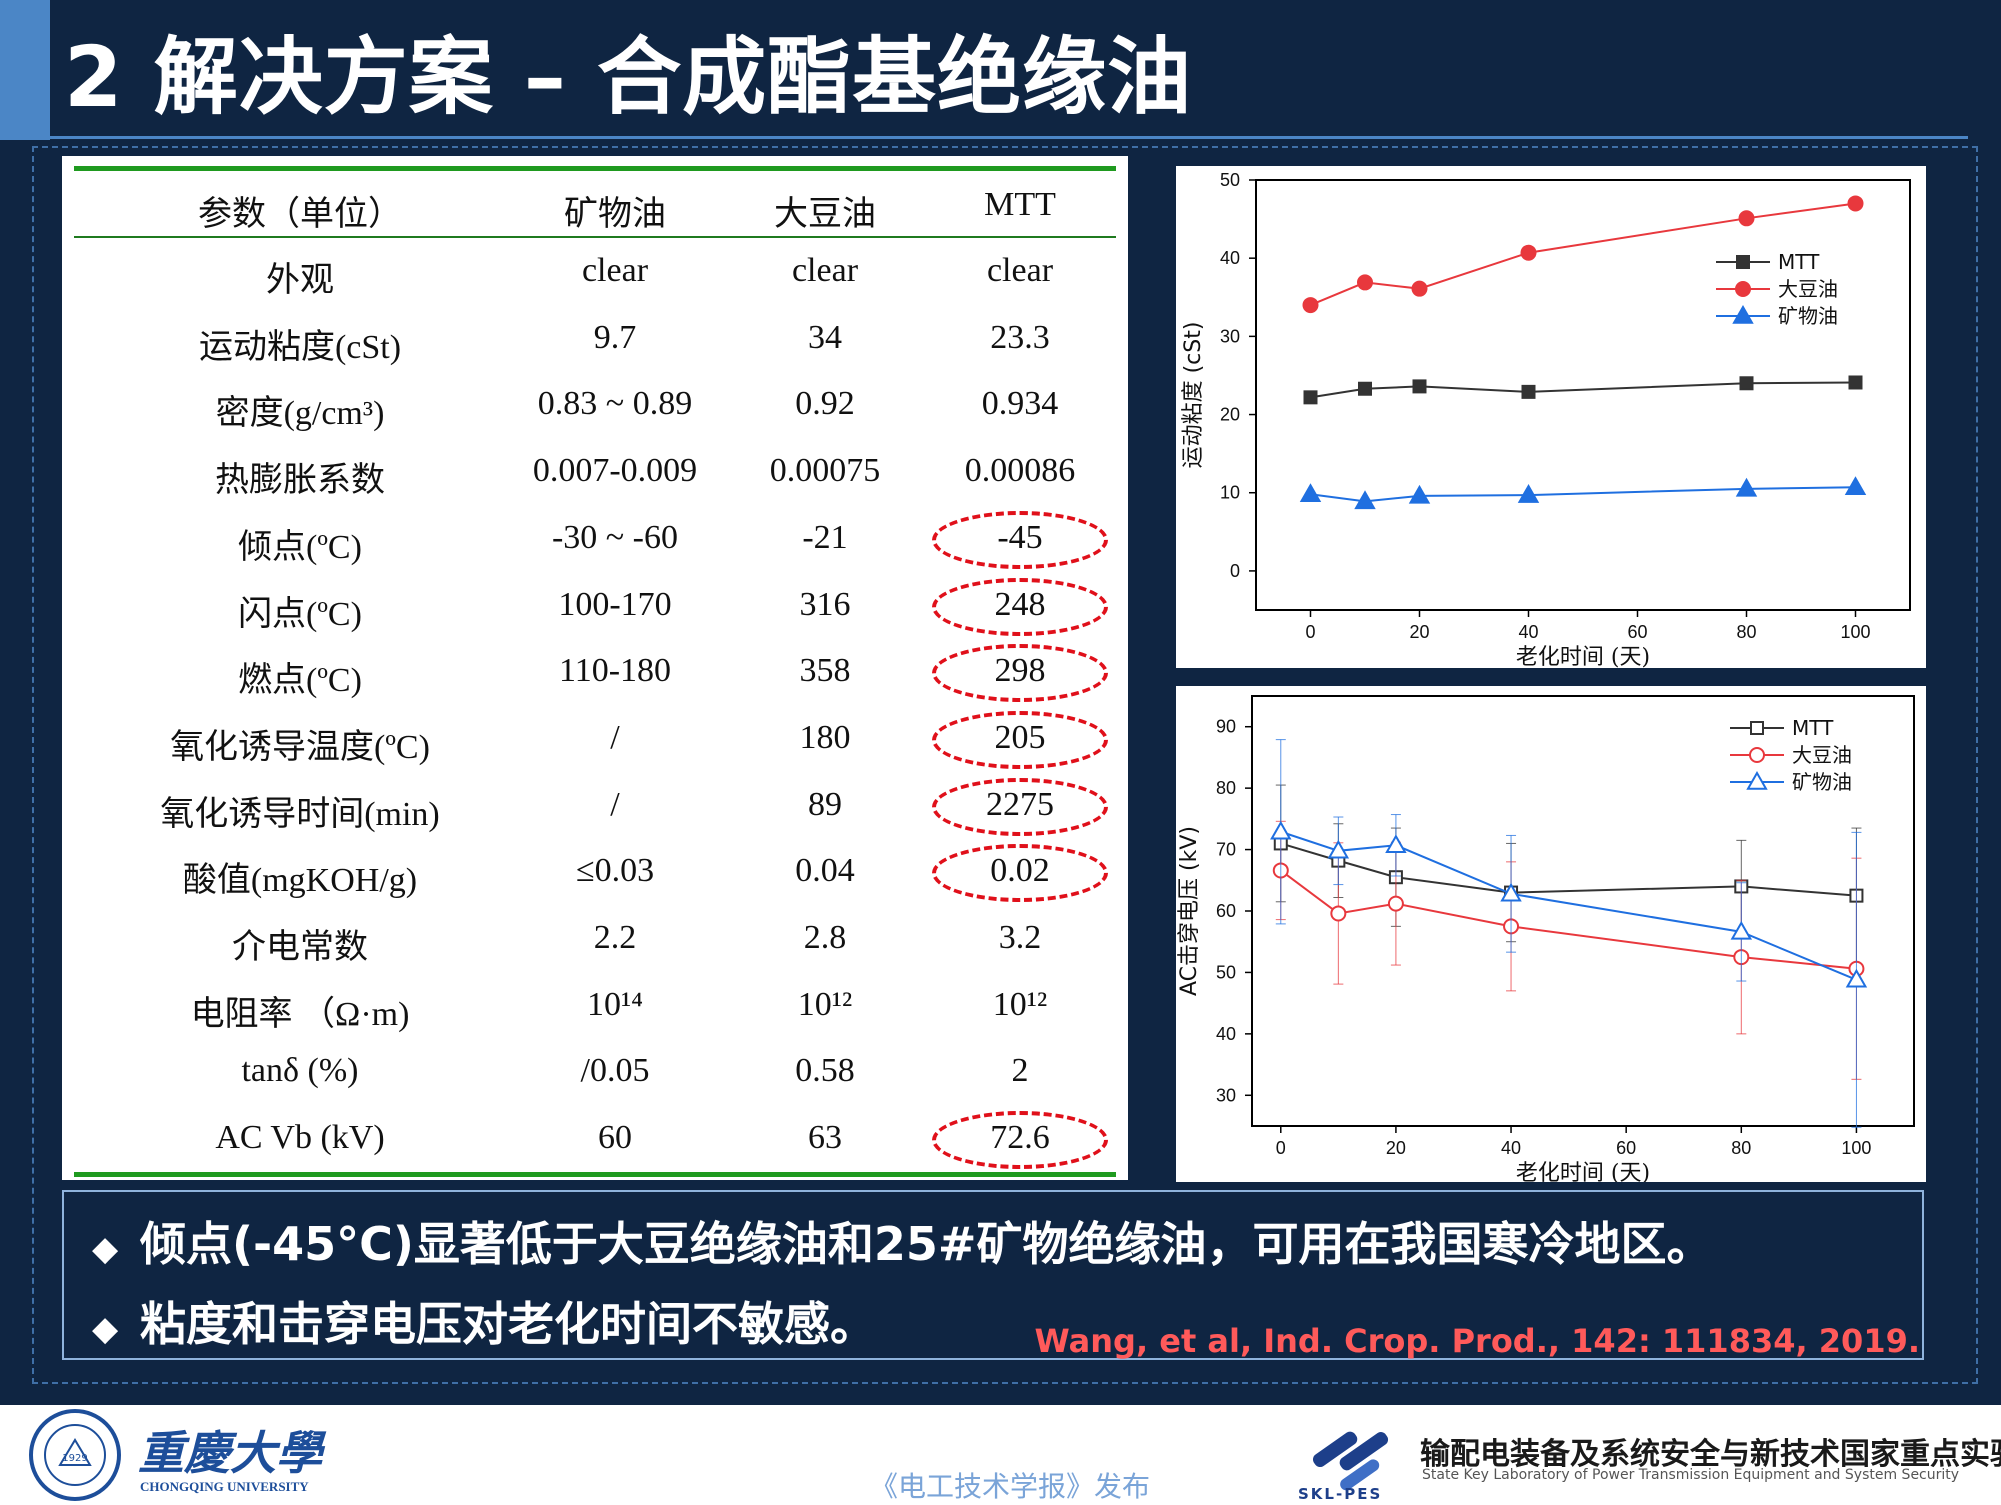  I want to click on table-value-cell: 0.934, so click(1020, 404).